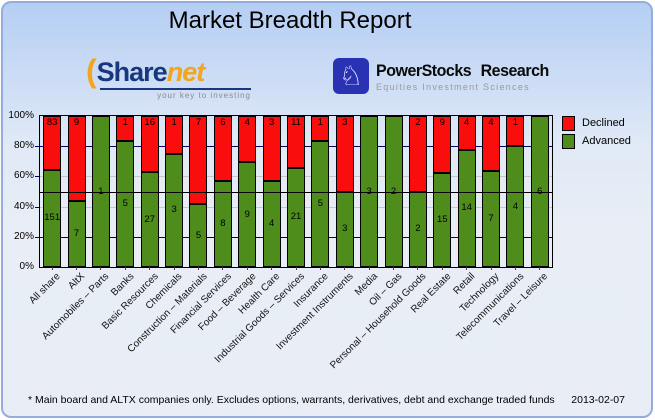 The width and height of the screenshot is (655, 420). I want to click on sharenet-name-net: net, so click(185, 72).